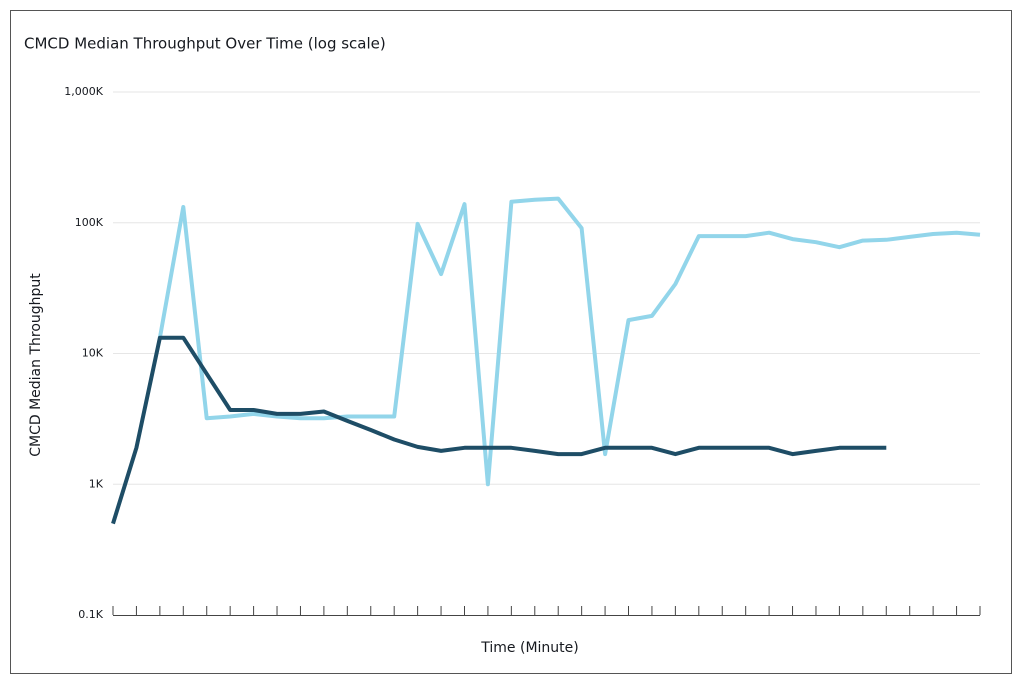 The image size is (1022, 688). What do you see at coordinates (36, 365) in the screenshot?
I see `y-axis-title: CMCD Median Throughput` at bounding box center [36, 365].